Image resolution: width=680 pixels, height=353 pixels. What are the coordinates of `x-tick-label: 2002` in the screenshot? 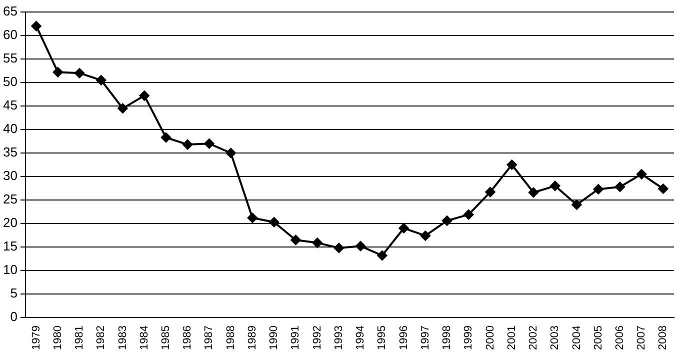 It's located at (534, 338).